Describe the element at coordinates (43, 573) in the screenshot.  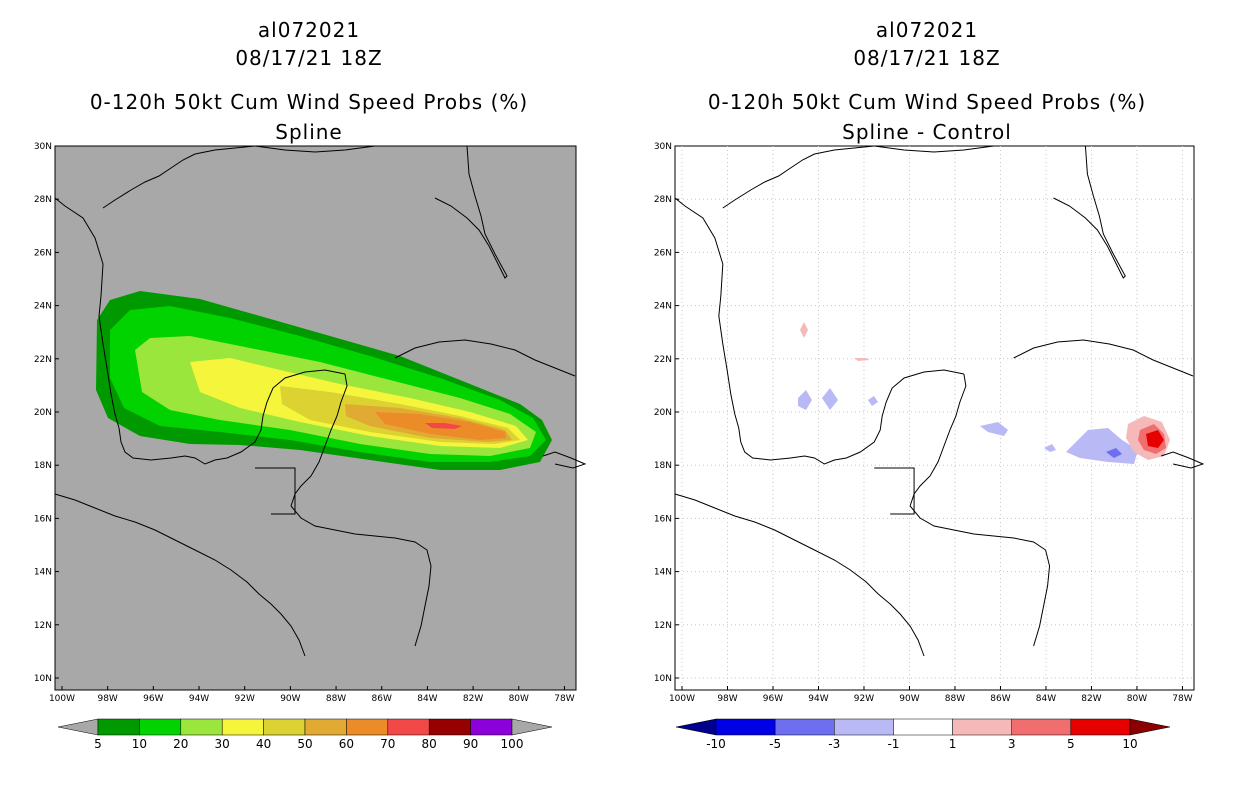
I see `lat-label: 14N` at that location.